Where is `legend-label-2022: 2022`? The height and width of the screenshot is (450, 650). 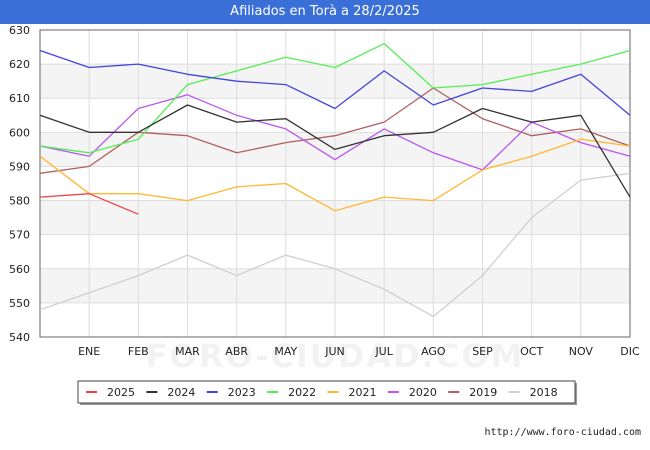 legend-label-2022: 2022 is located at coordinates (302, 392).